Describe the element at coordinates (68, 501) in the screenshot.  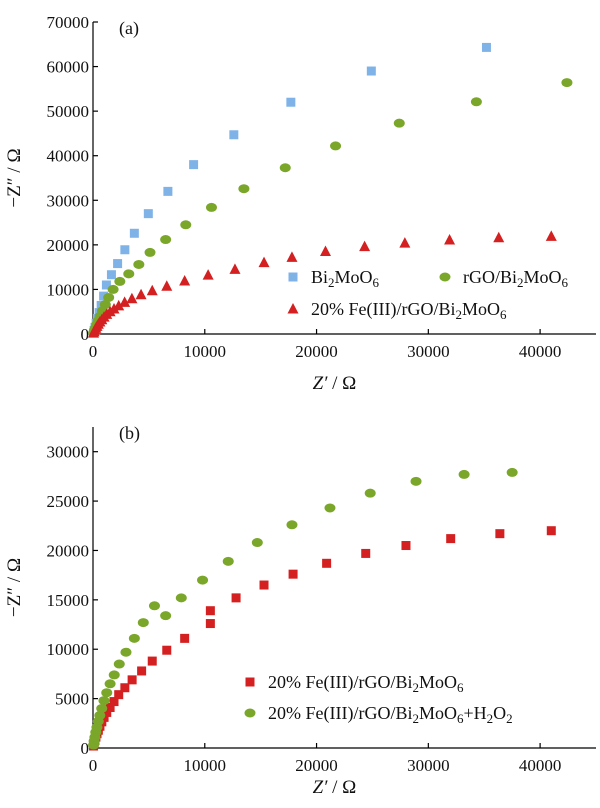
I see `y-tick-label: 25000` at that location.